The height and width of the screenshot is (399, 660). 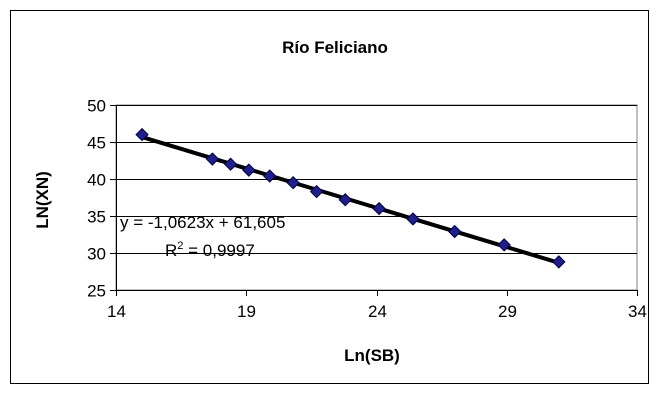 I want to click on x-tick-label-29: 29, so click(x=507, y=311).